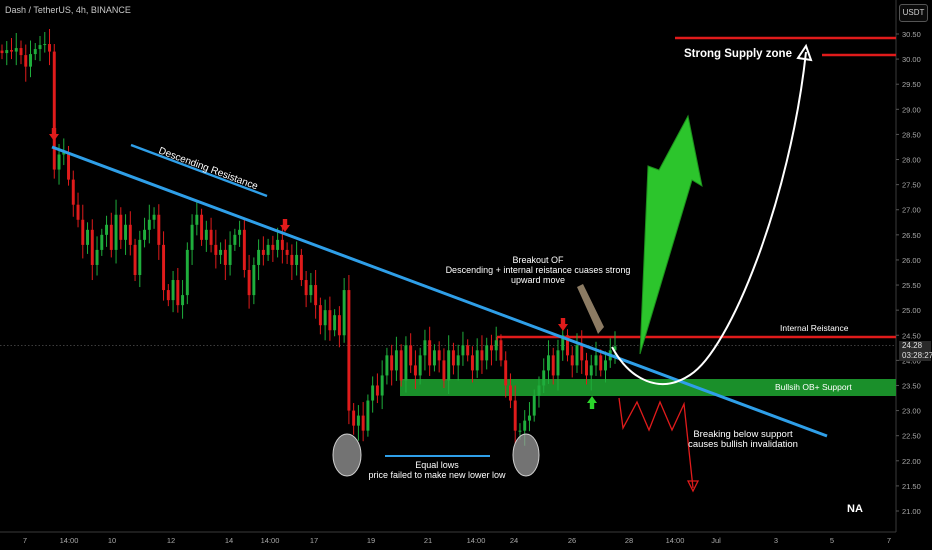  Describe the element at coordinates (229, 540) in the screenshot. I see `x-tick-label: 14` at that location.